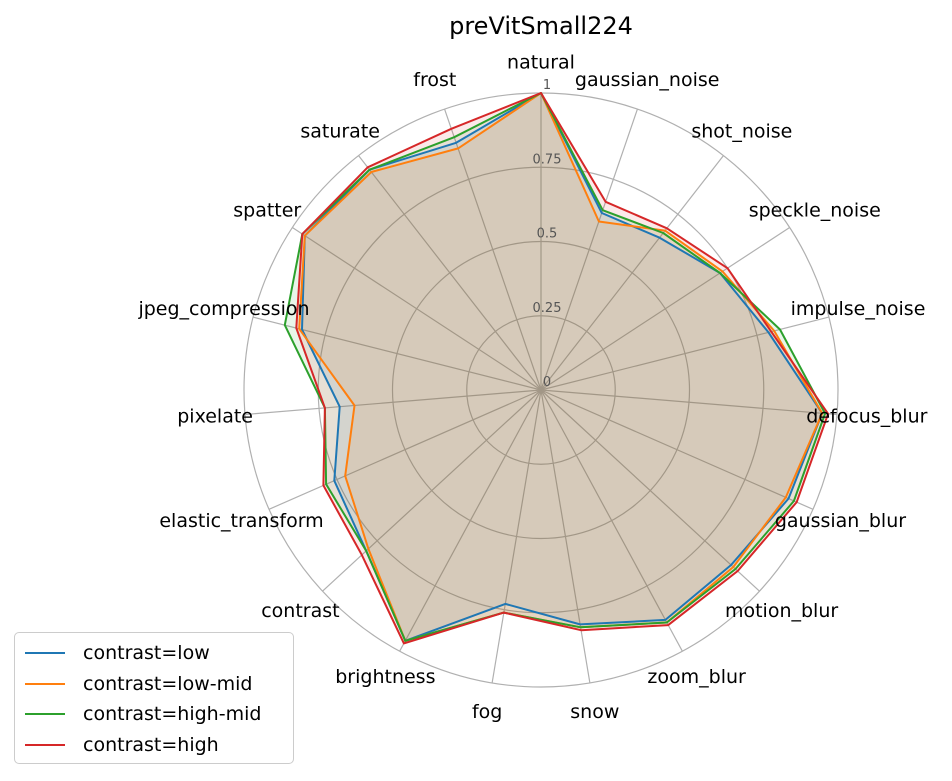 The width and height of the screenshot is (952, 781). Describe the element at coordinates (541, 26) in the screenshot. I see `chart-title: preVitSmall224` at that location.